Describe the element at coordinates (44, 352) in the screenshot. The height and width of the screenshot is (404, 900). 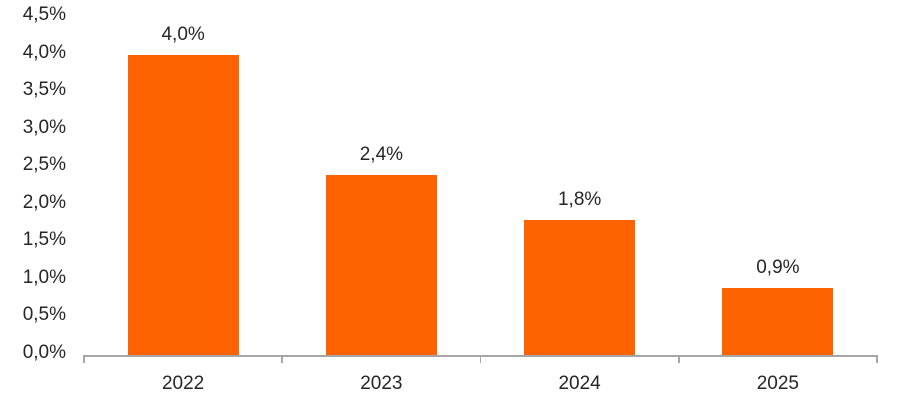
I see `y-axis-tick-label: 0,0%` at that location.